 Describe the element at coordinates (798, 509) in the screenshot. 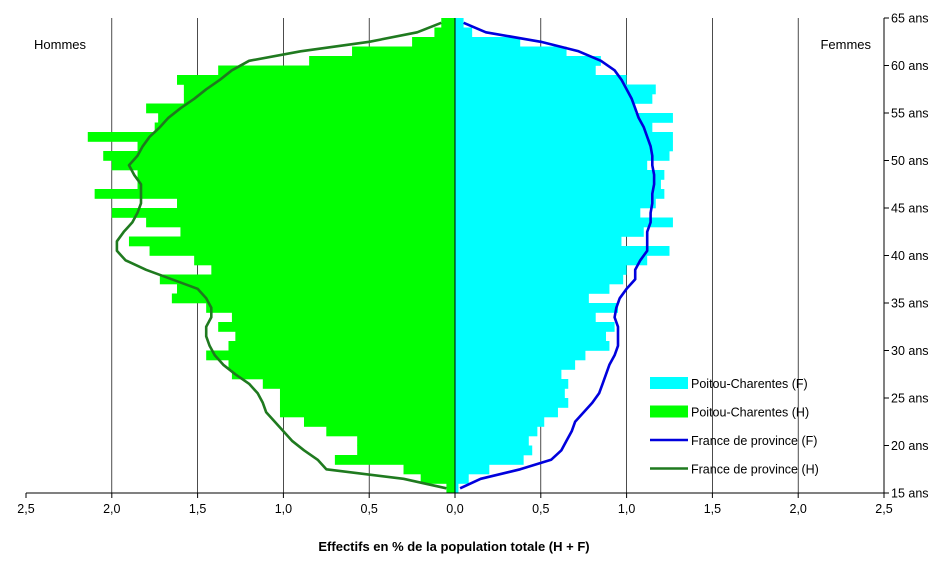

I see `x-tick-label: 2,0` at that location.